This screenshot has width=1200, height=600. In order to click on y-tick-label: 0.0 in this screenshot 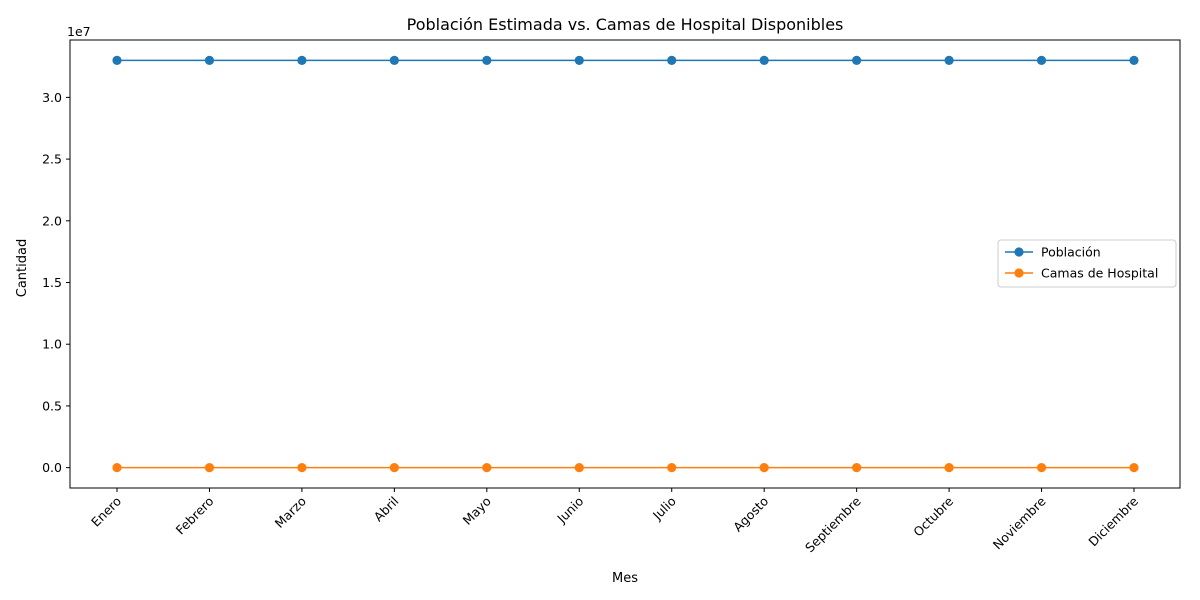, I will do `click(52, 467)`.